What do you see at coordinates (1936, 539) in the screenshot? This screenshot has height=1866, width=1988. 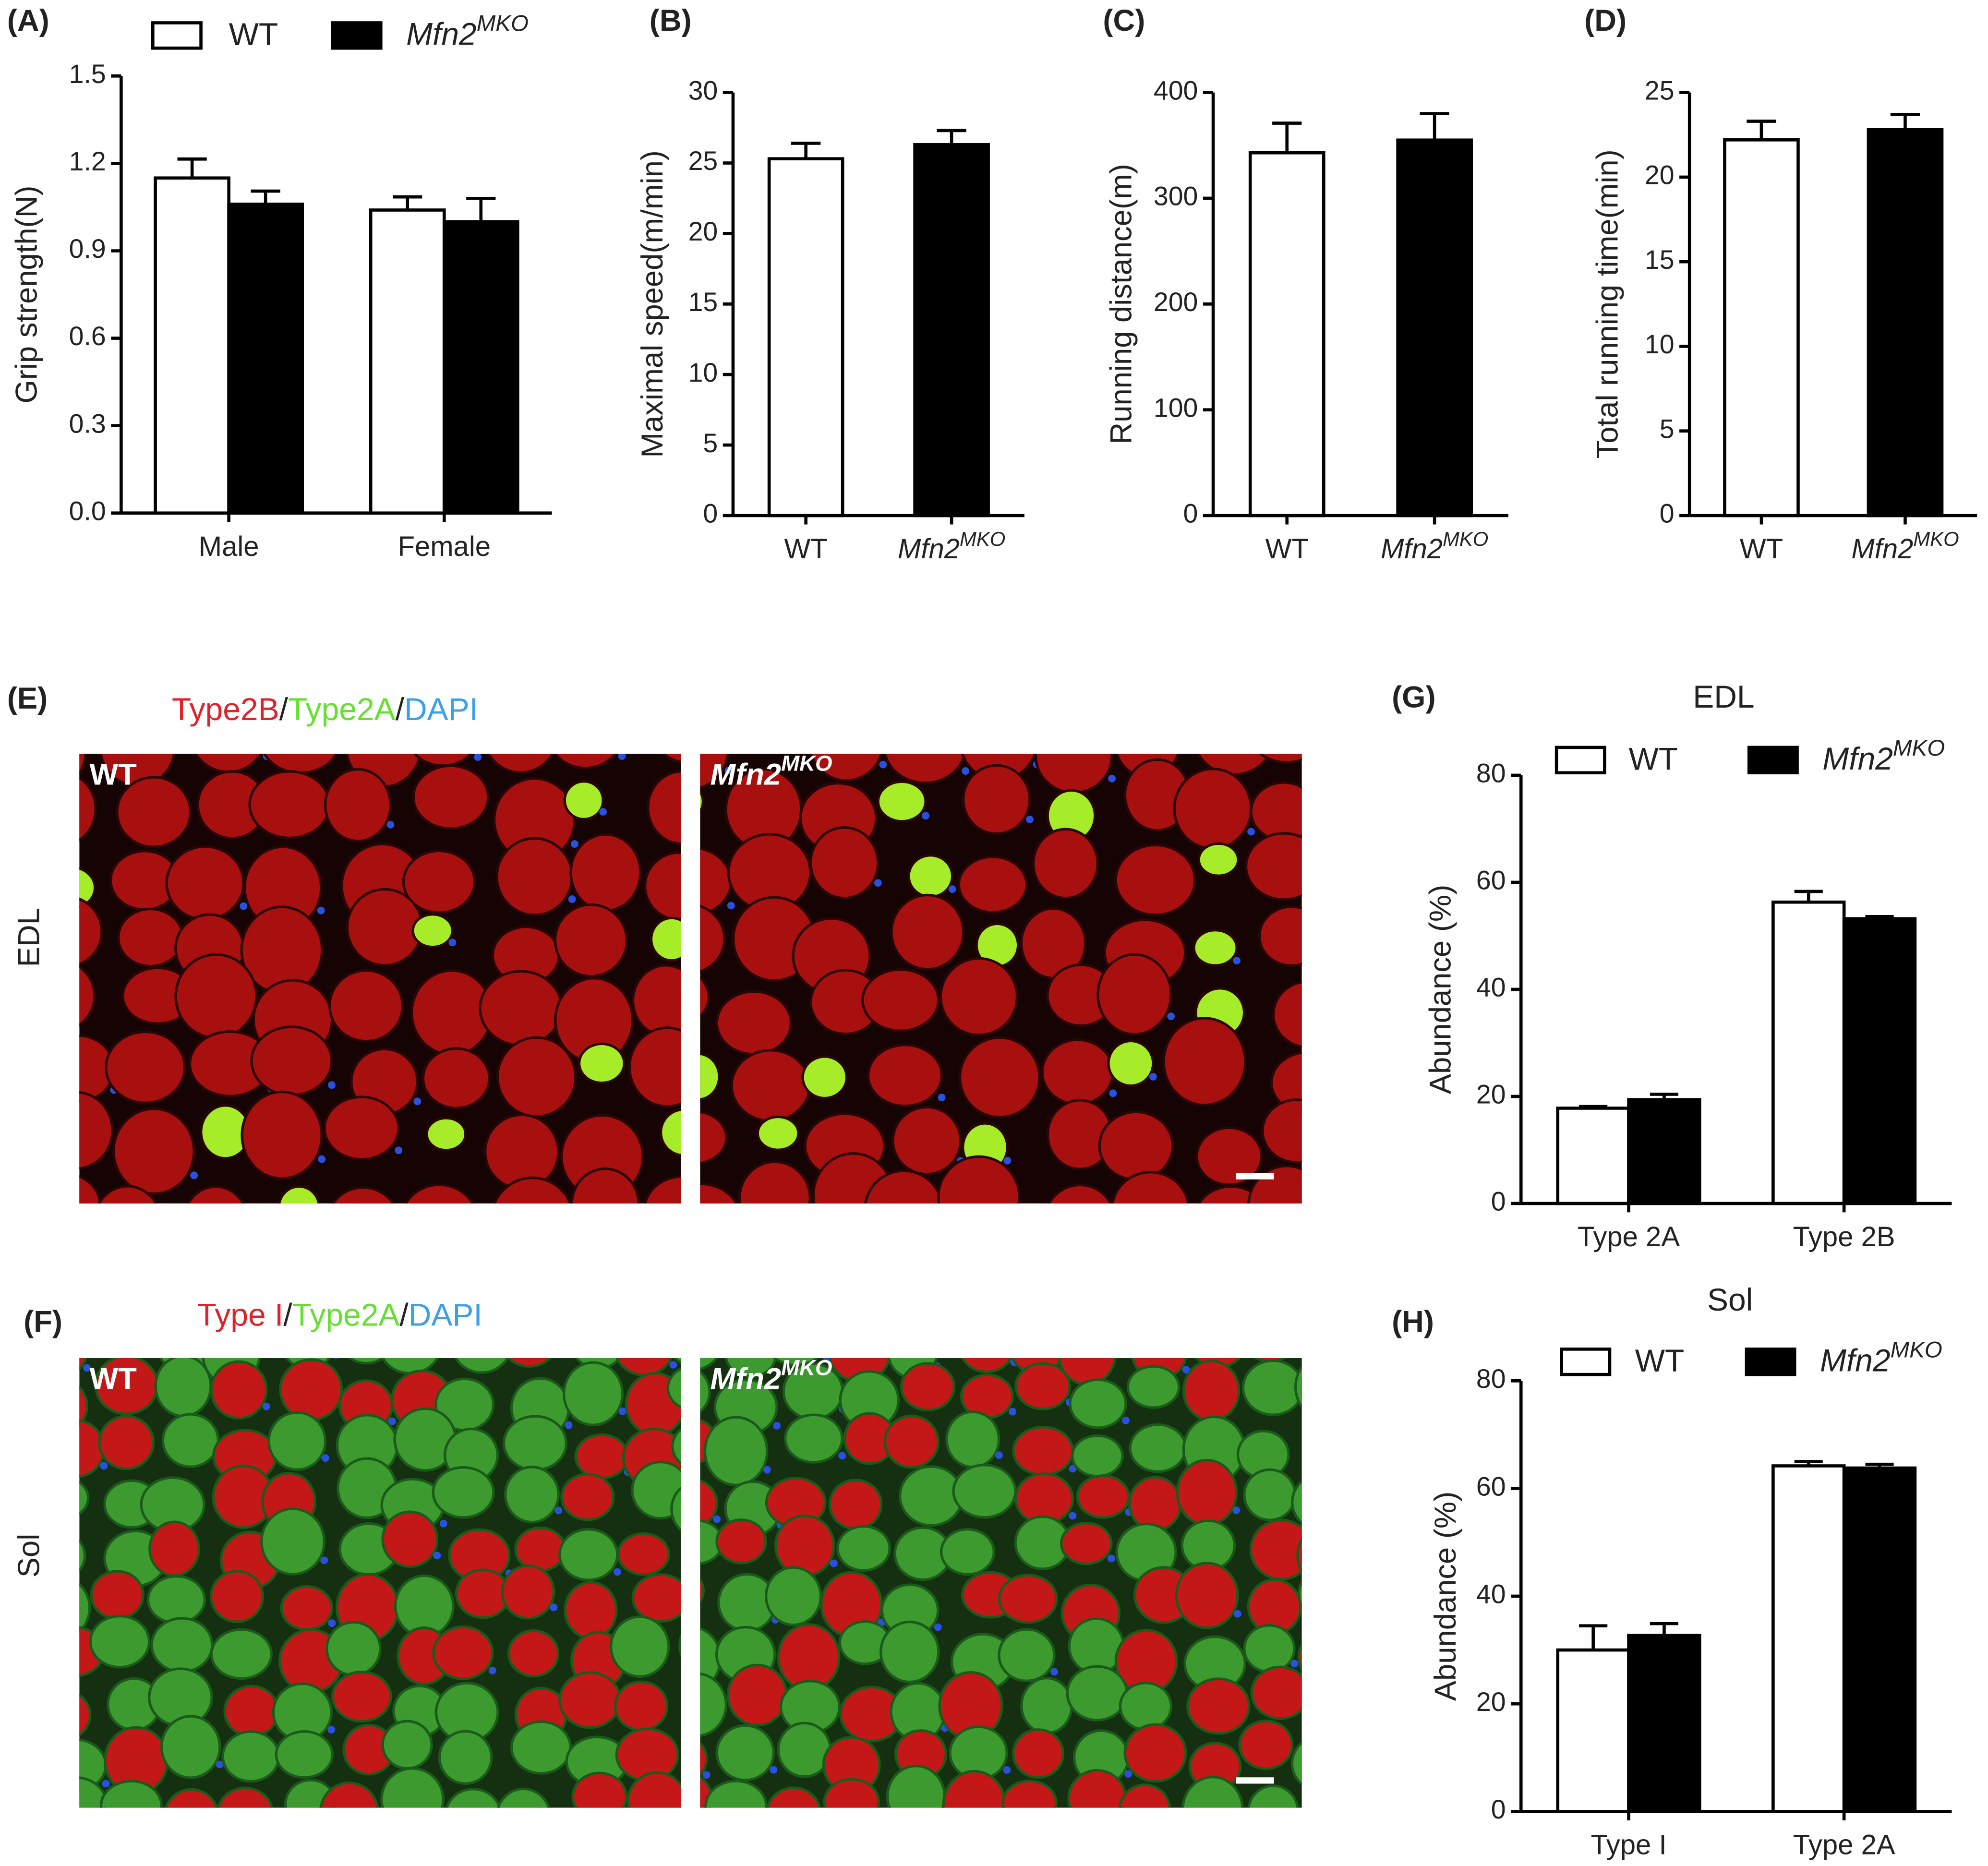 I see `label-superscript: MKO` at bounding box center [1936, 539].